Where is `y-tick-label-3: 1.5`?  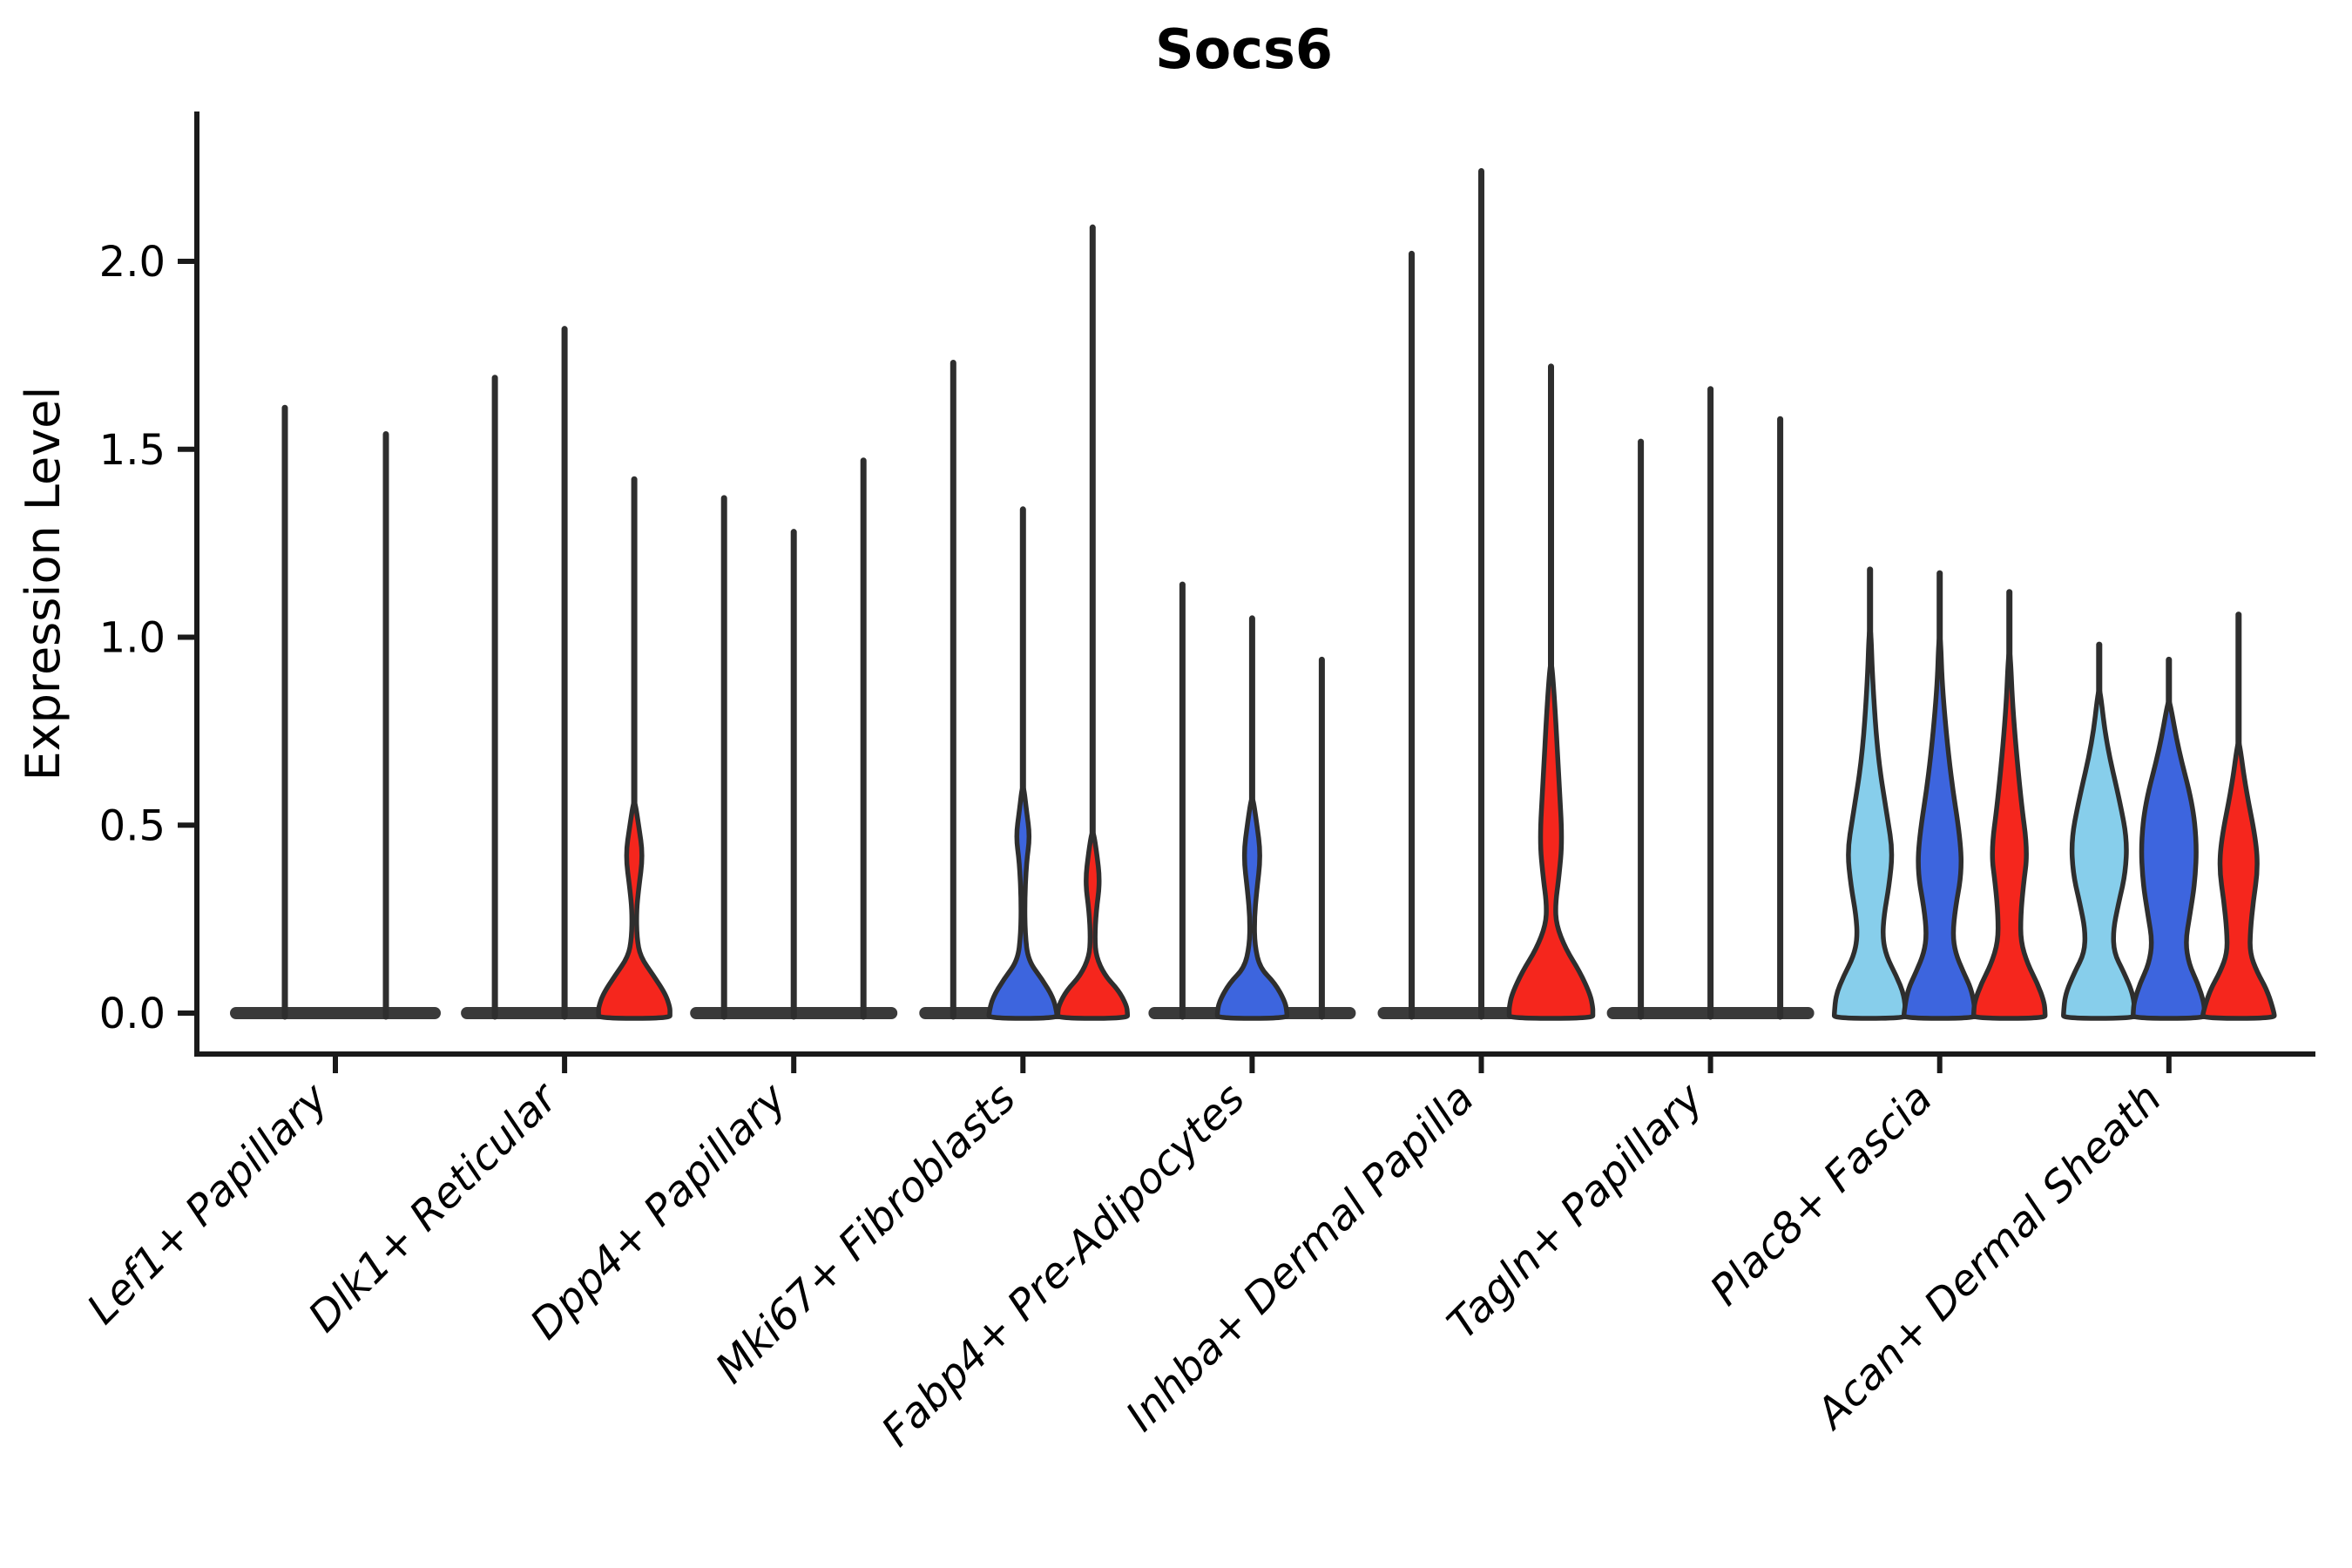 y-tick-label-3: 1.5 is located at coordinates (132, 450).